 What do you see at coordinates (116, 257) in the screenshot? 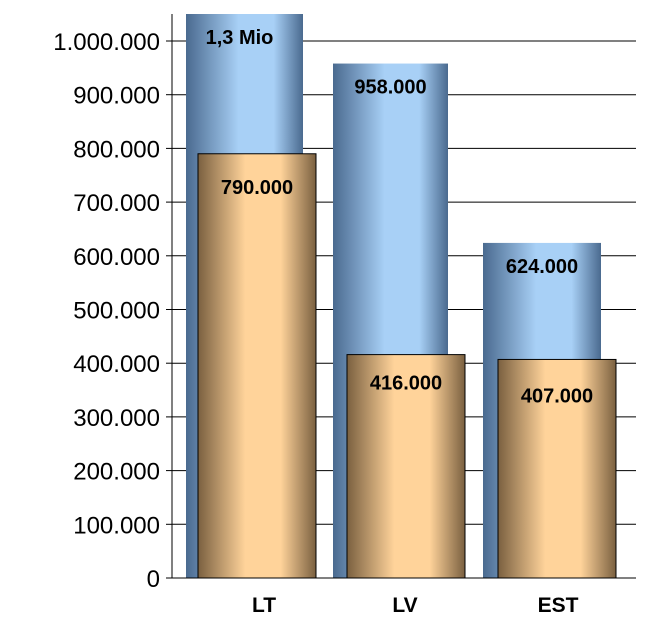
I see `y-tick-label: 600.000` at bounding box center [116, 257].